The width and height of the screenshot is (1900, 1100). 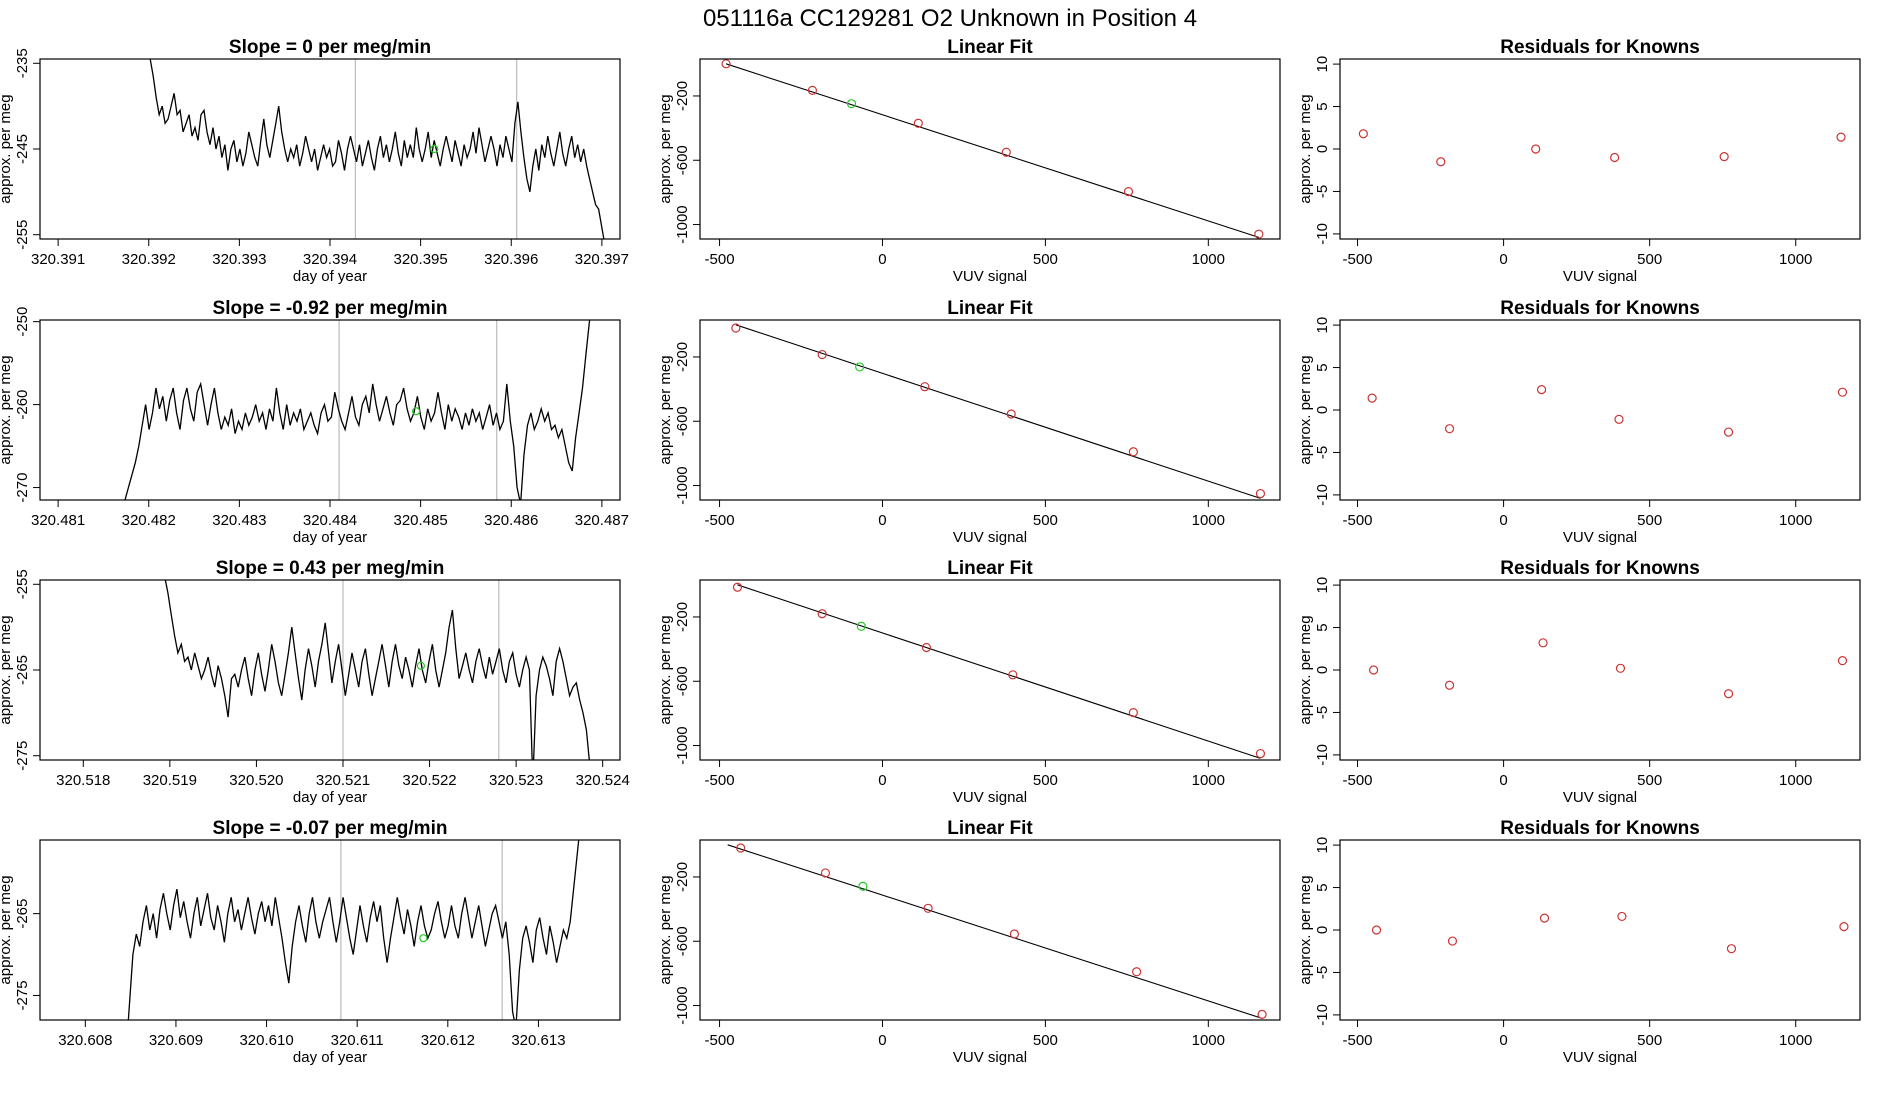 I want to click on x-tick-label: 320.609, so click(x=176, y=1040).